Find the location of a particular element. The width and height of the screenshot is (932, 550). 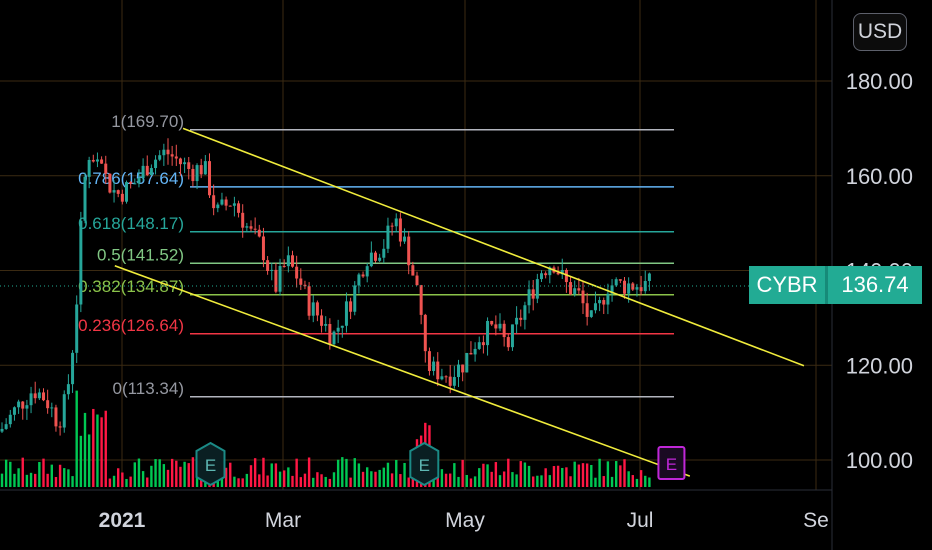

volume-bars is located at coordinates (325, 438).